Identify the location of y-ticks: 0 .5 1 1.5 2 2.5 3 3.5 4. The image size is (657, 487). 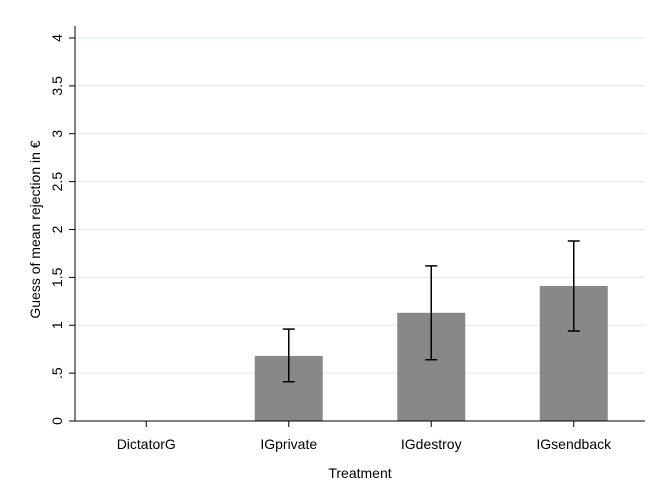
(62, 229).